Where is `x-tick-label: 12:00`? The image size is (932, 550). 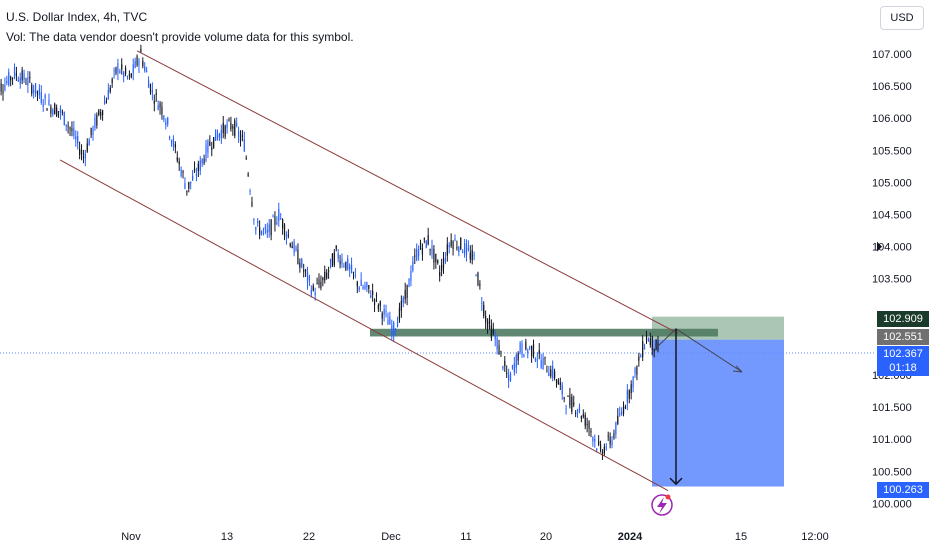 x-tick-label: 12:00 is located at coordinates (815, 537).